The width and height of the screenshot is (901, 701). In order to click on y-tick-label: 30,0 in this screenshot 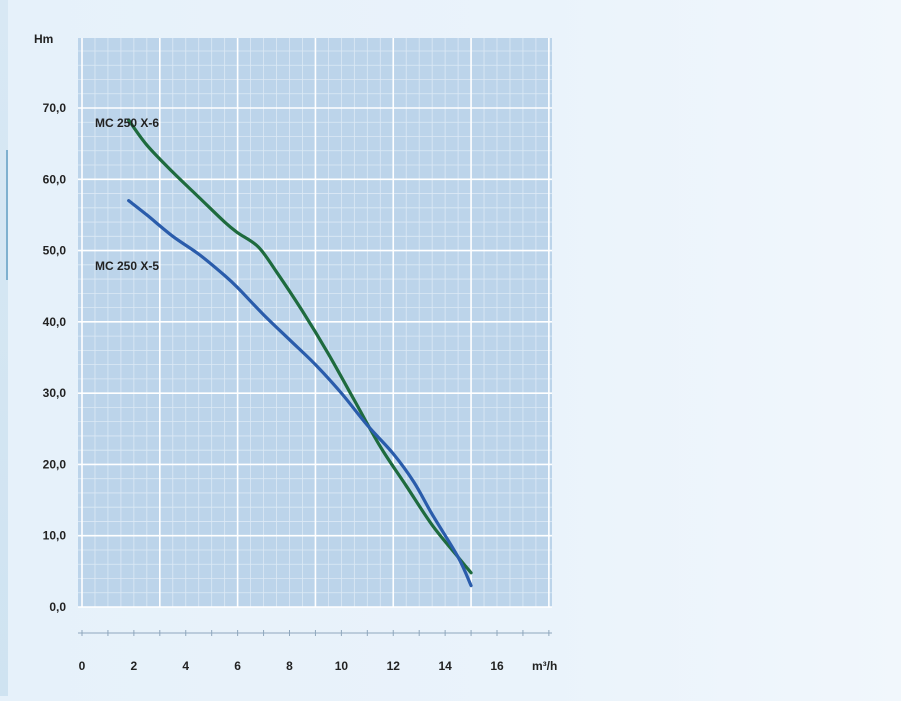, I will do `click(55, 393)`.